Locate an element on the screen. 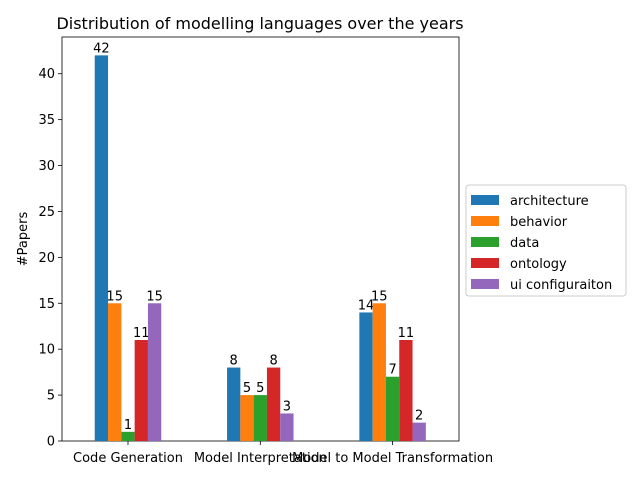 This screenshot has height=480, width=640. bar-value-label: 7 is located at coordinates (392, 370).